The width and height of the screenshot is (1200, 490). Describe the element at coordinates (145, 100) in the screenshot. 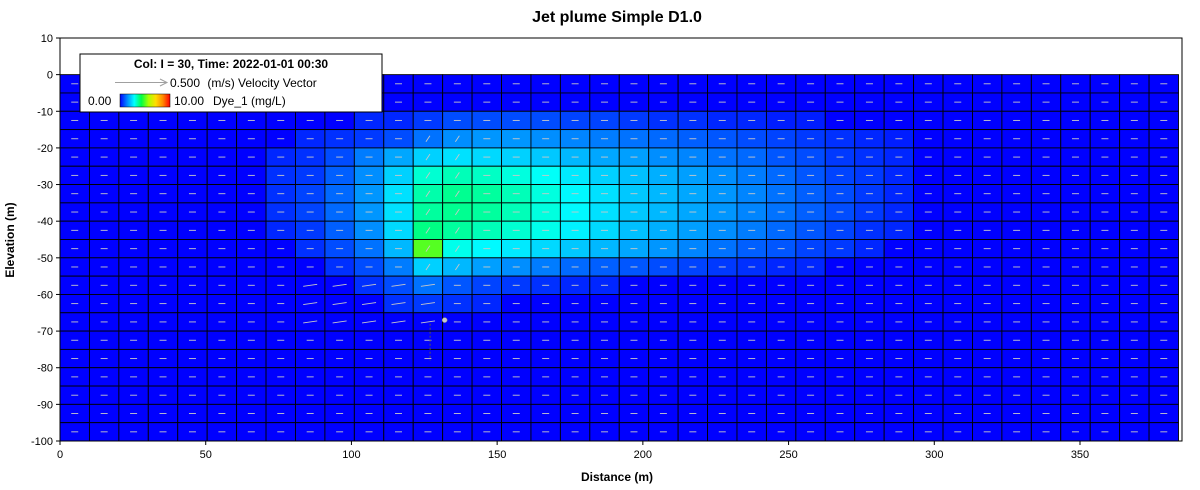

I see `legend-colorbar` at that location.